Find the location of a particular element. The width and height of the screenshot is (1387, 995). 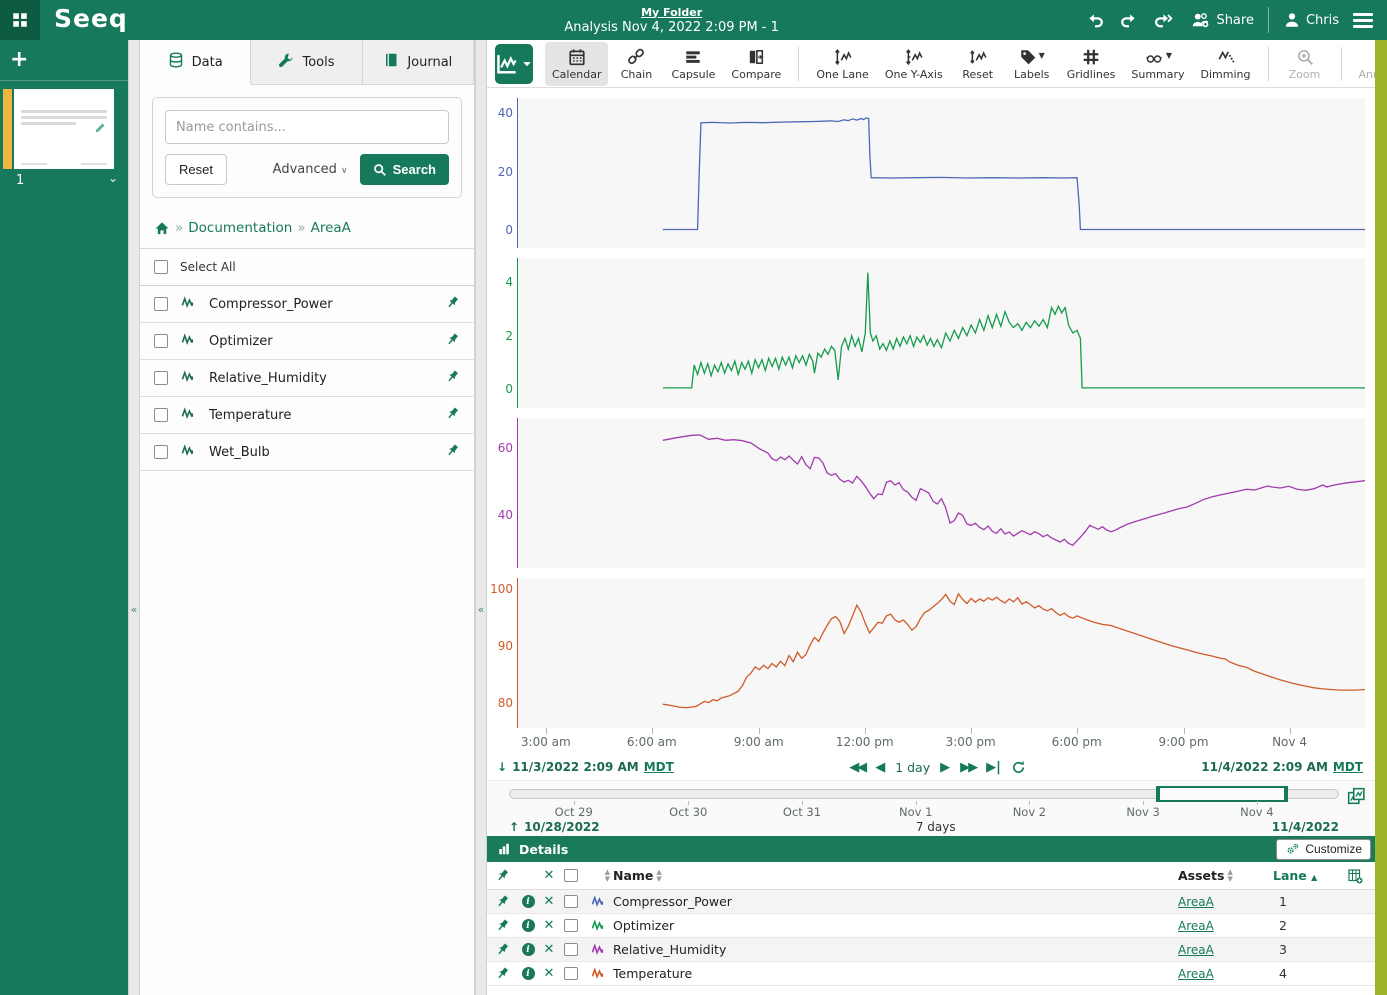

step-back-icon: ◀ is located at coordinates (880, 767).